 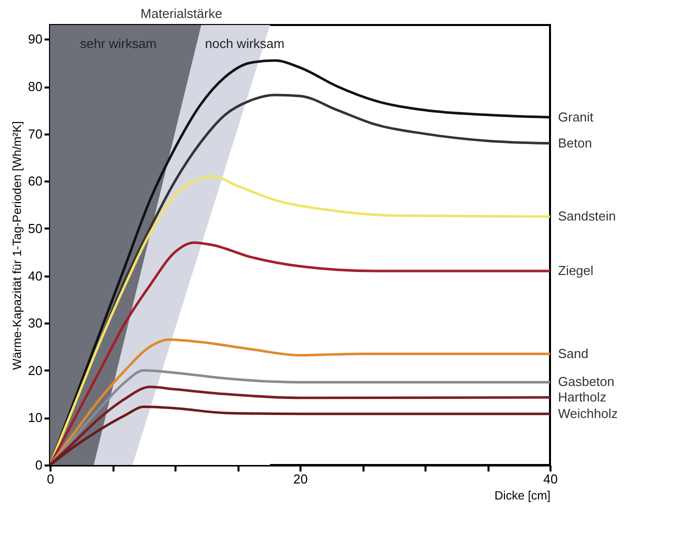 What do you see at coordinates (576, 270) in the screenshot?
I see `series-label: Ziegel` at bounding box center [576, 270].